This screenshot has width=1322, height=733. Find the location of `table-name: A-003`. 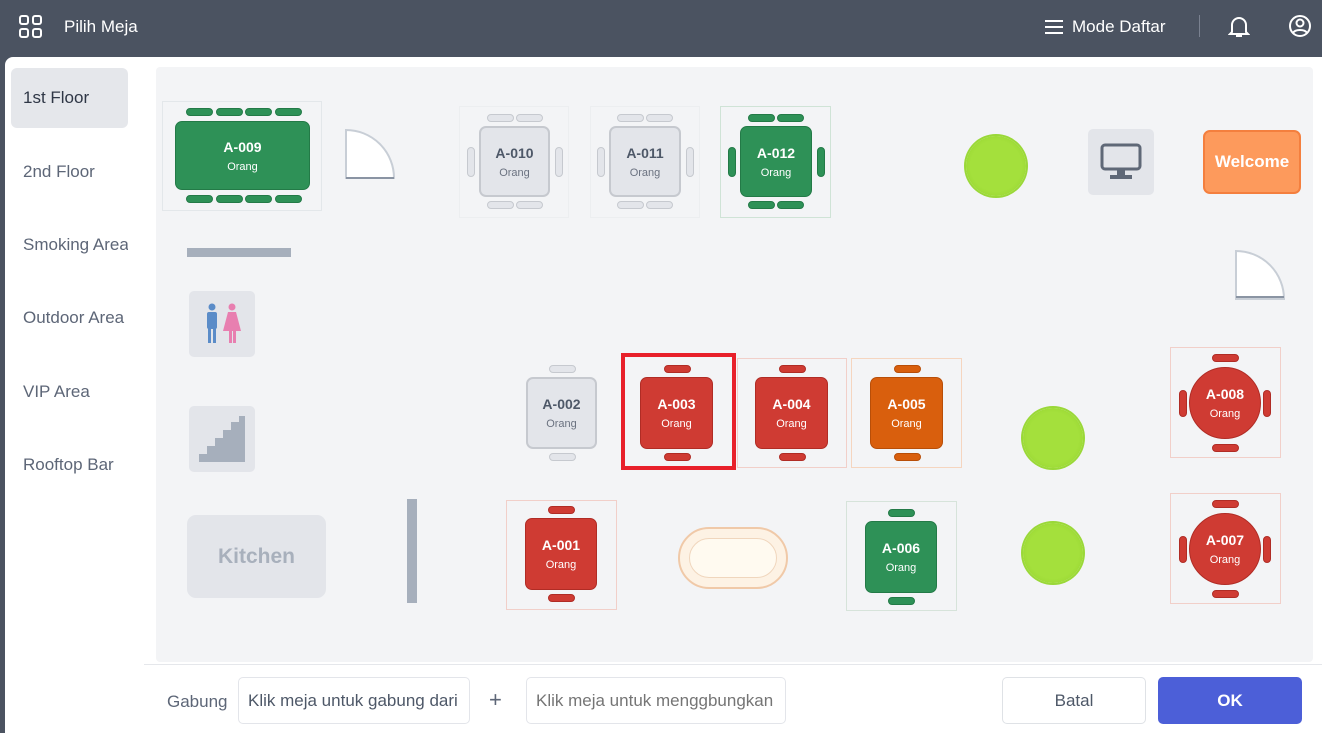

table-name: A-003 is located at coordinates (676, 404).